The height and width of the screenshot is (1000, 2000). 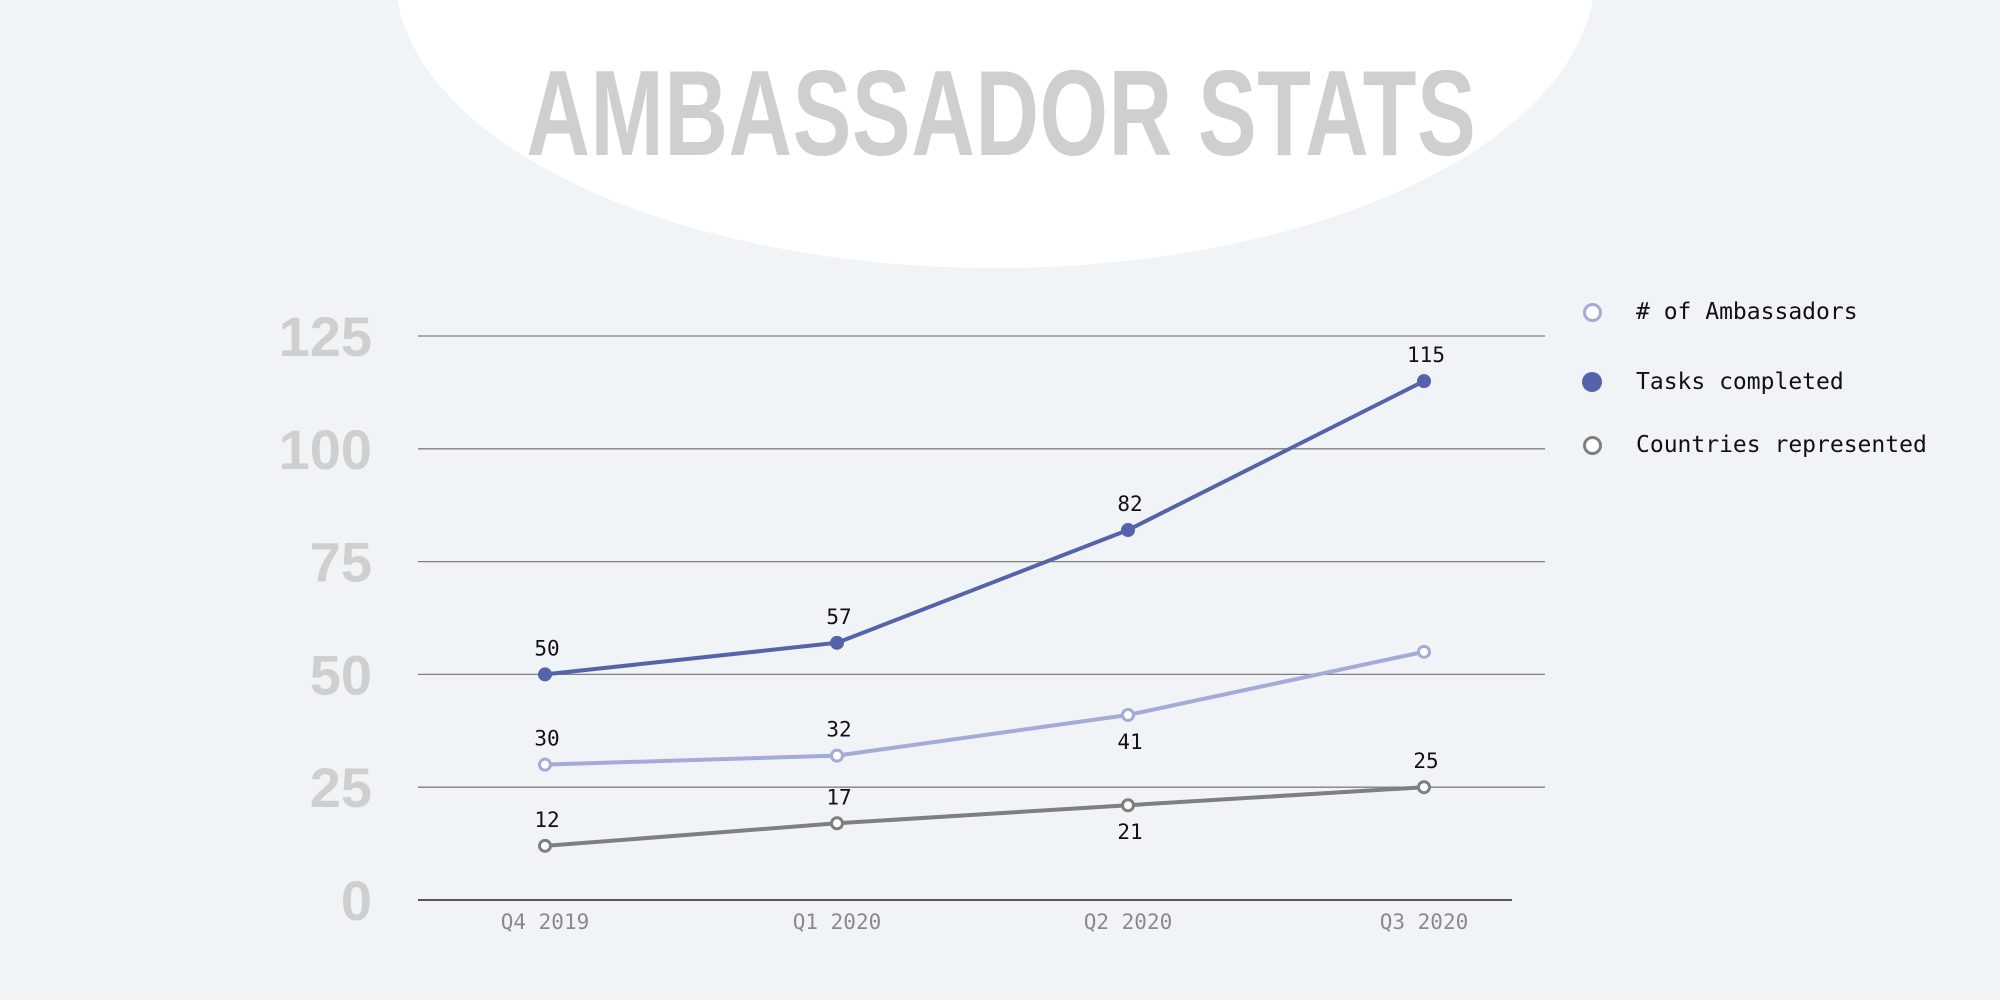 What do you see at coordinates (1128, 922) in the screenshot?
I see `x-tick-label: Q2 2020` at bounding box center [1128, 922].